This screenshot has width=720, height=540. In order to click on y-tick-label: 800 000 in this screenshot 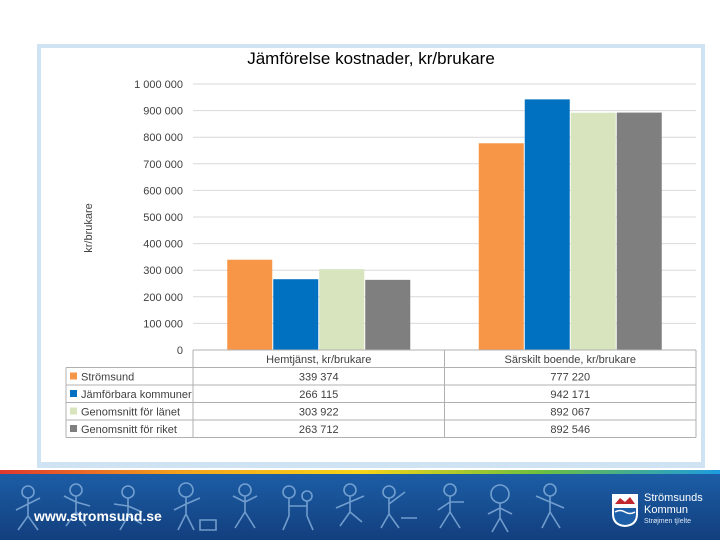, I will do `click(163, 138)`.